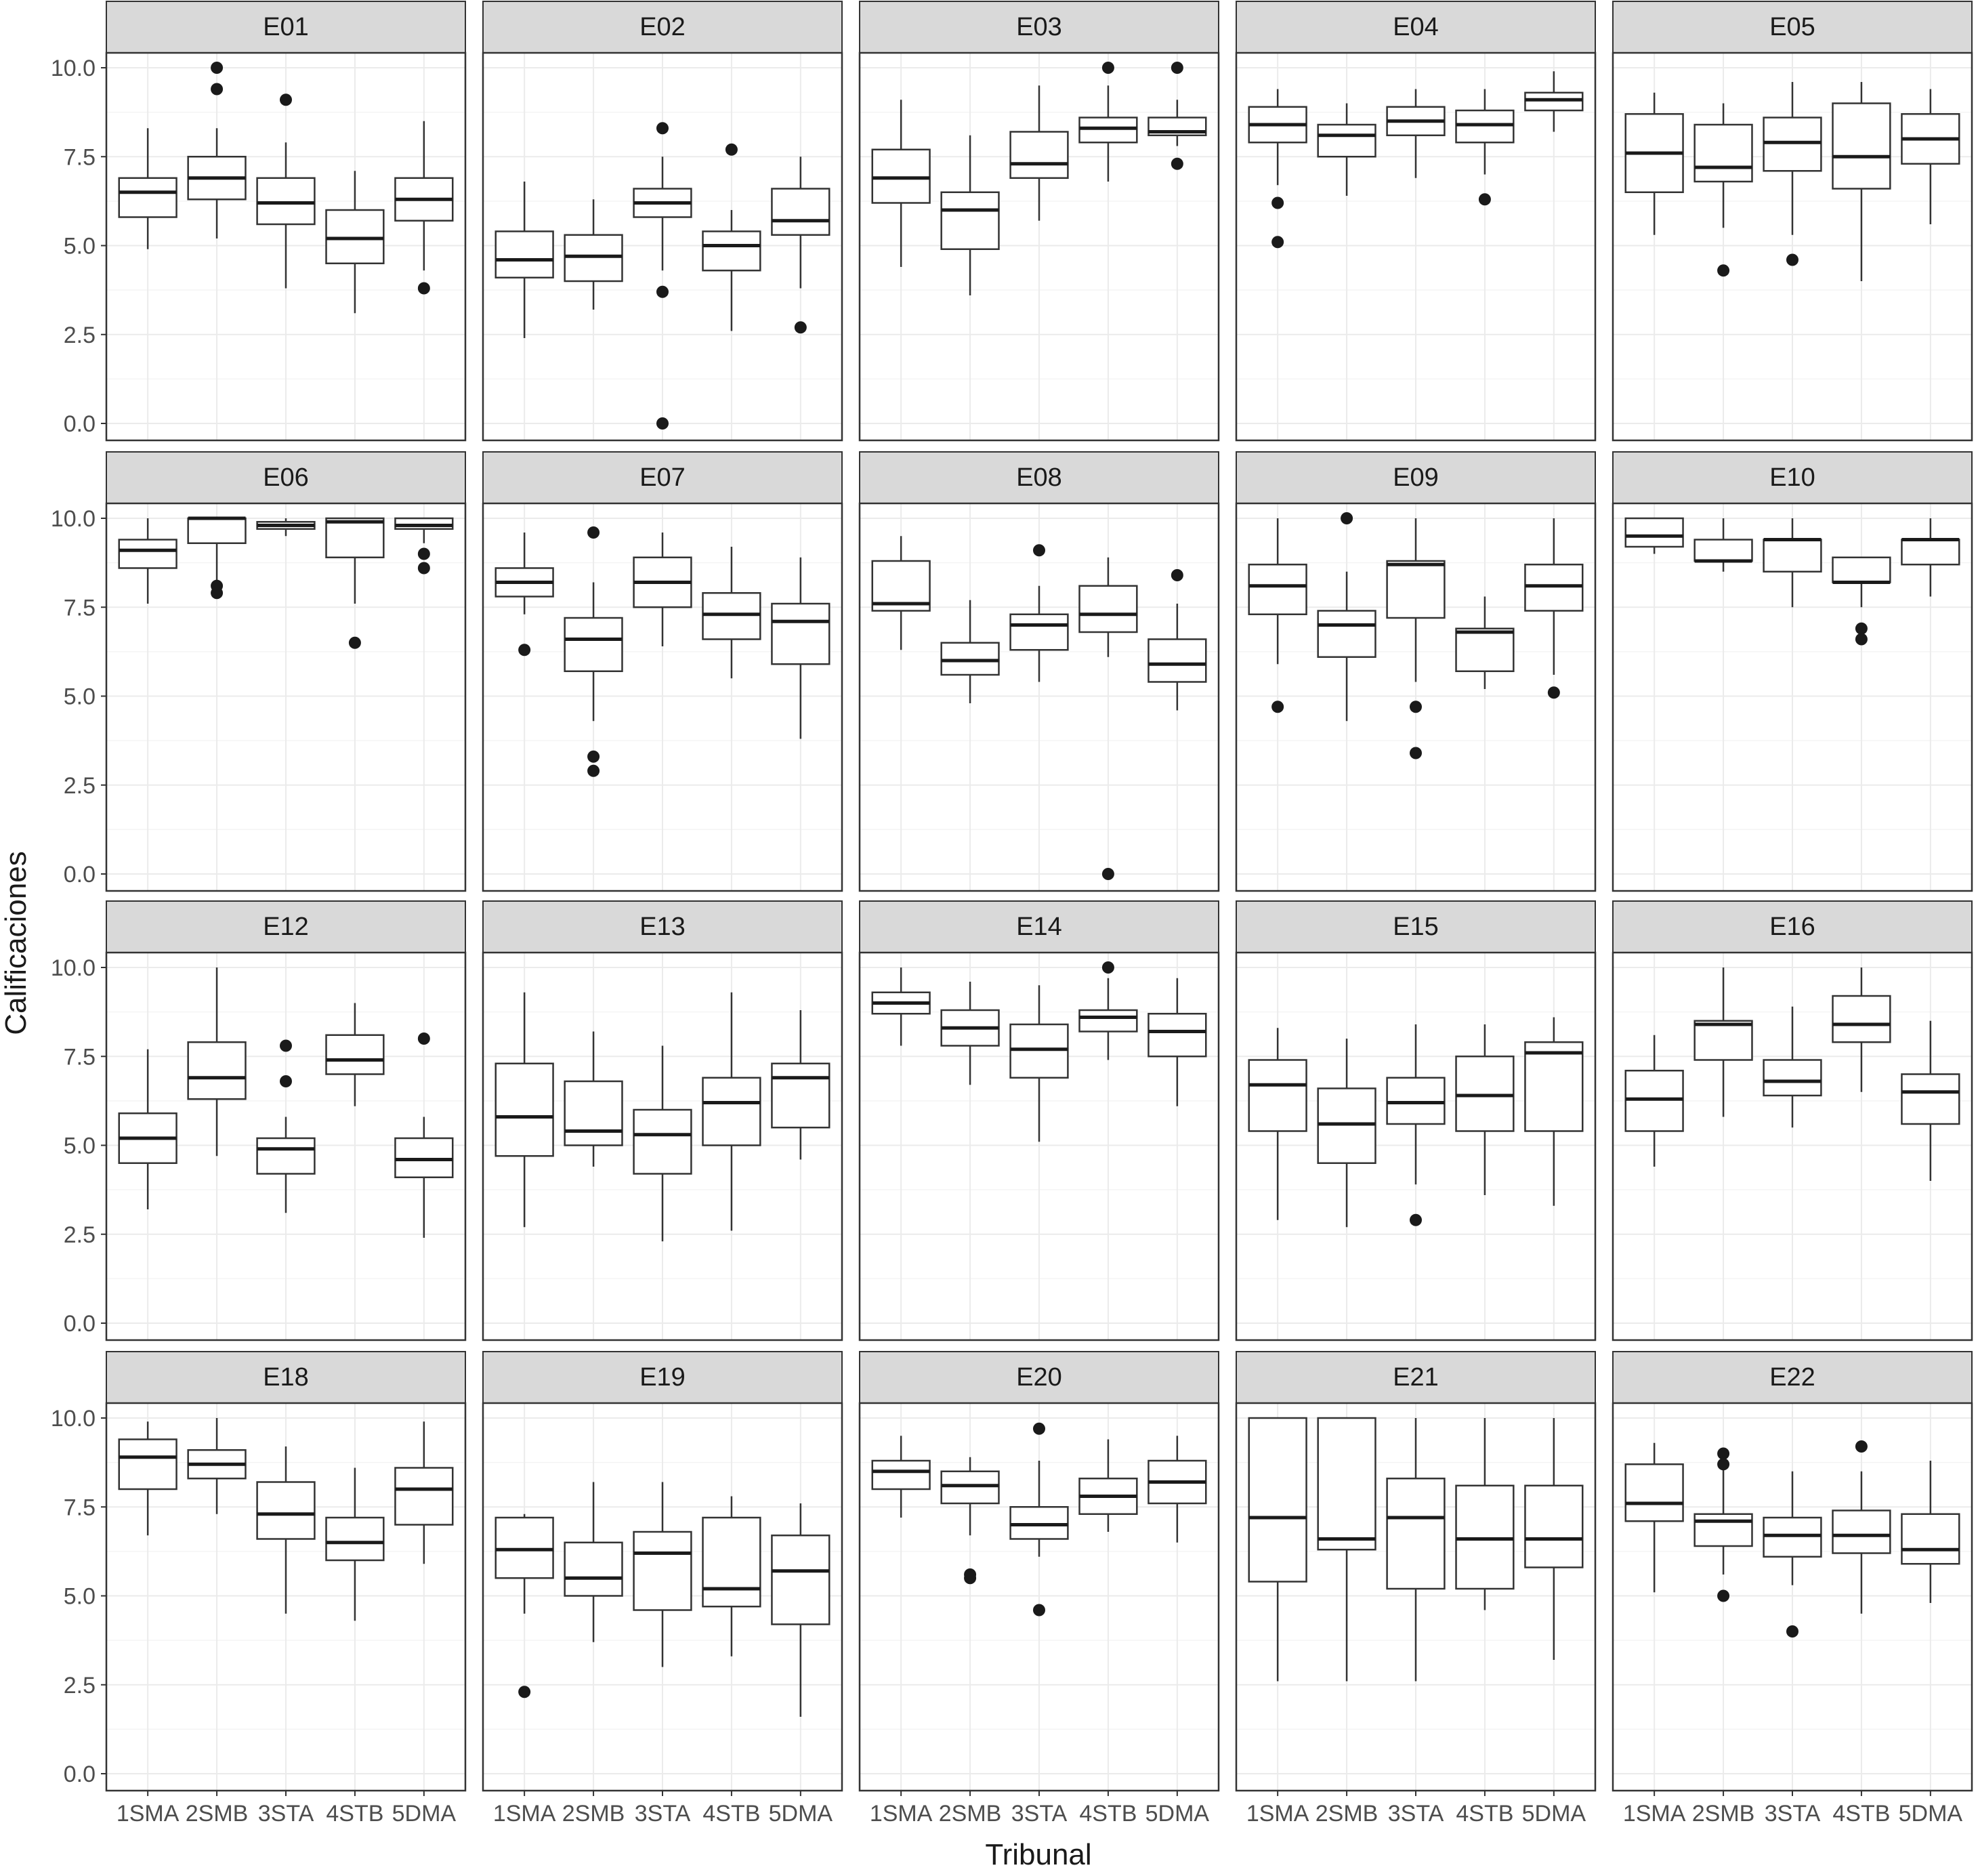 The height and width of the screenshot is (1876, 1978). I want to click on facet-panel-e19: E19 1SMA 2SMB 3STA 4STB 5DMA, so click(662, 1589).